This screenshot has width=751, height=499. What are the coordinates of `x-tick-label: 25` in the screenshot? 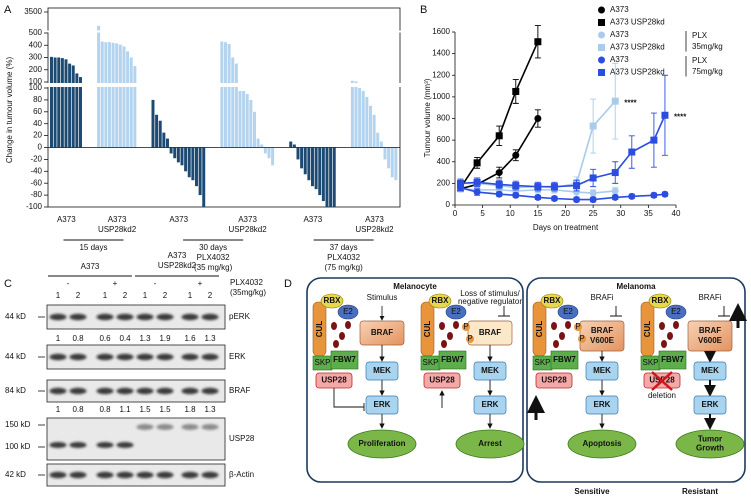 It's located at (593, 213).